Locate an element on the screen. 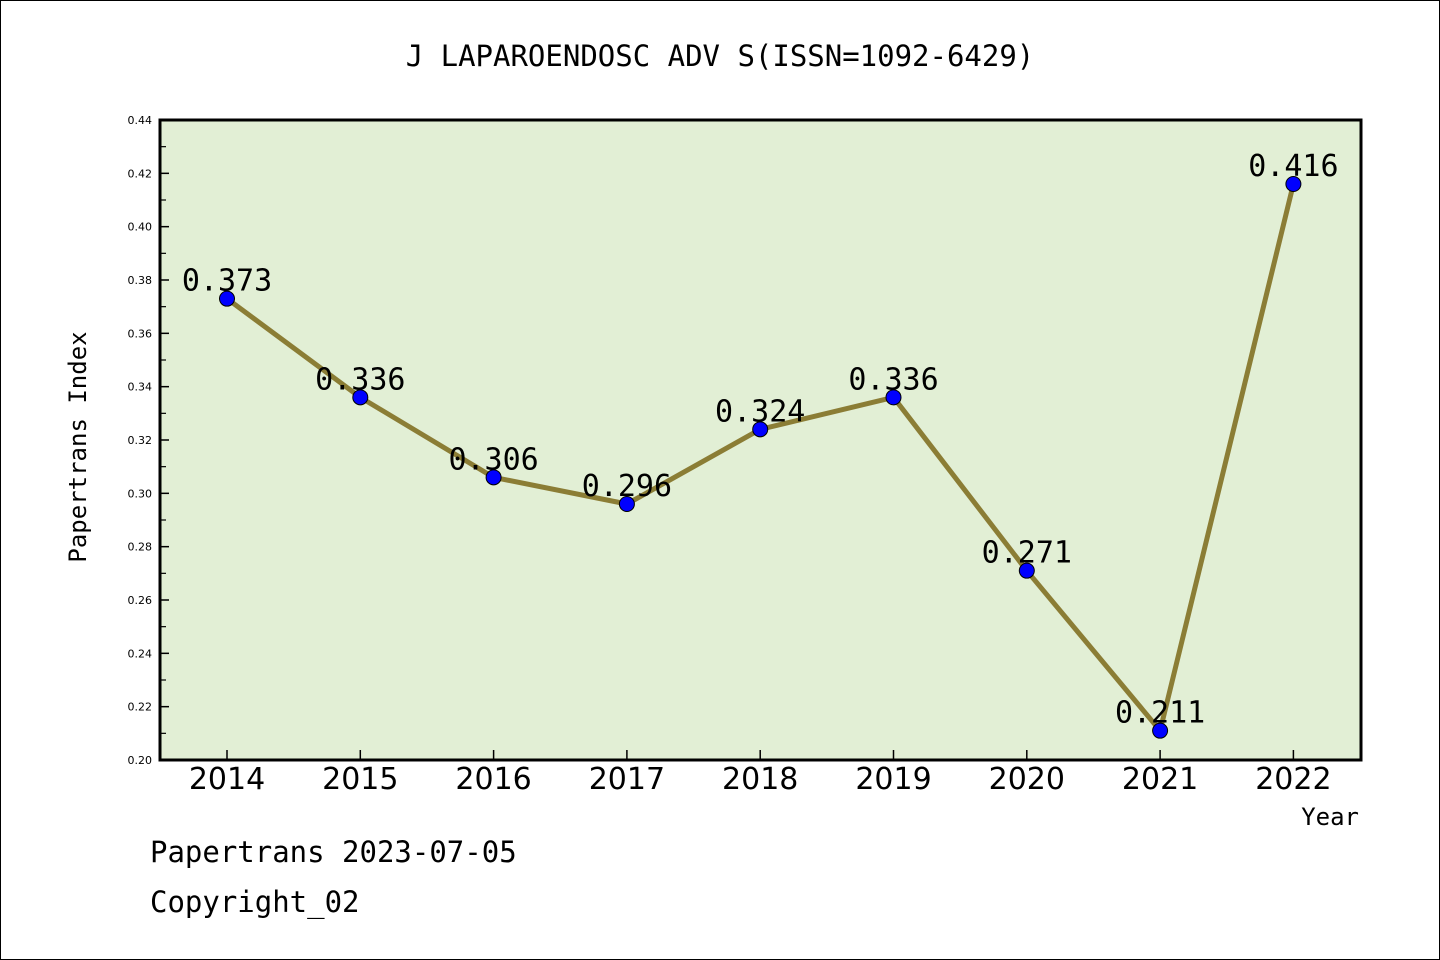 The image size is (1440, 960). x-tick-label: 2022 is located at coordinates (1293, 779).